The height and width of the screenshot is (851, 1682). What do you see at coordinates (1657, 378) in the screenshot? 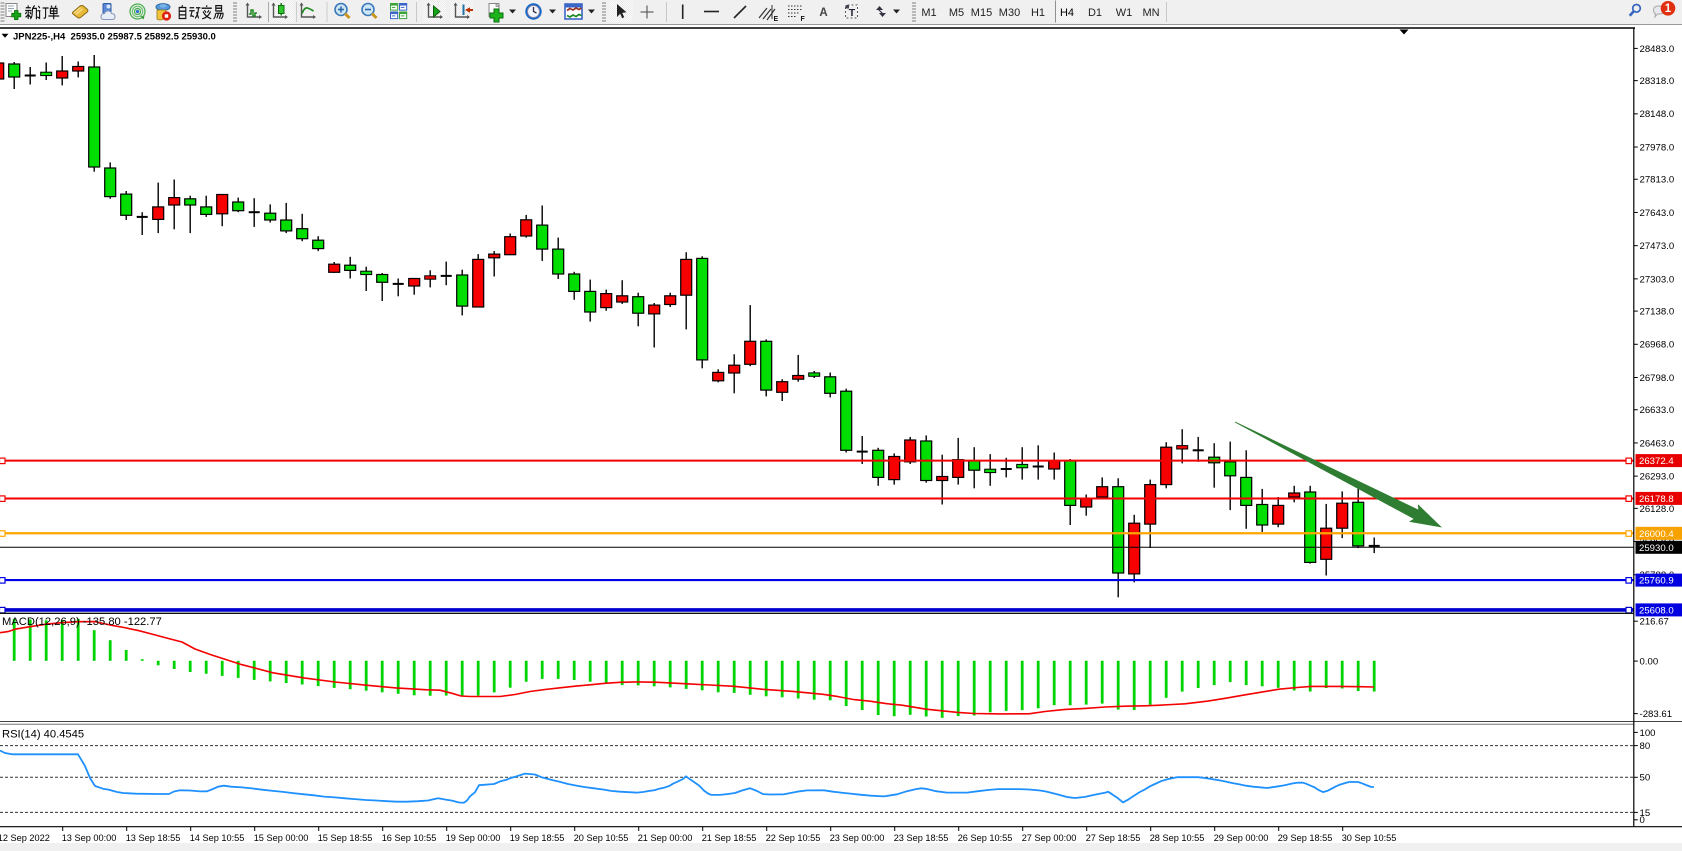
I see `svg-text: 26798.0` at bounding box center [1657, 378].